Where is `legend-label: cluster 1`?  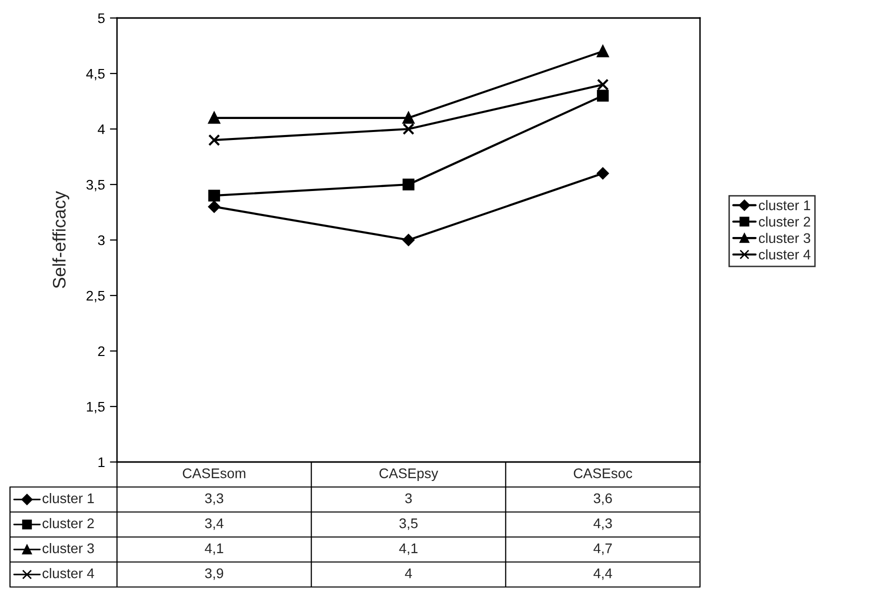 legend-label: cluster 1 is located at coordinates (784, 205).